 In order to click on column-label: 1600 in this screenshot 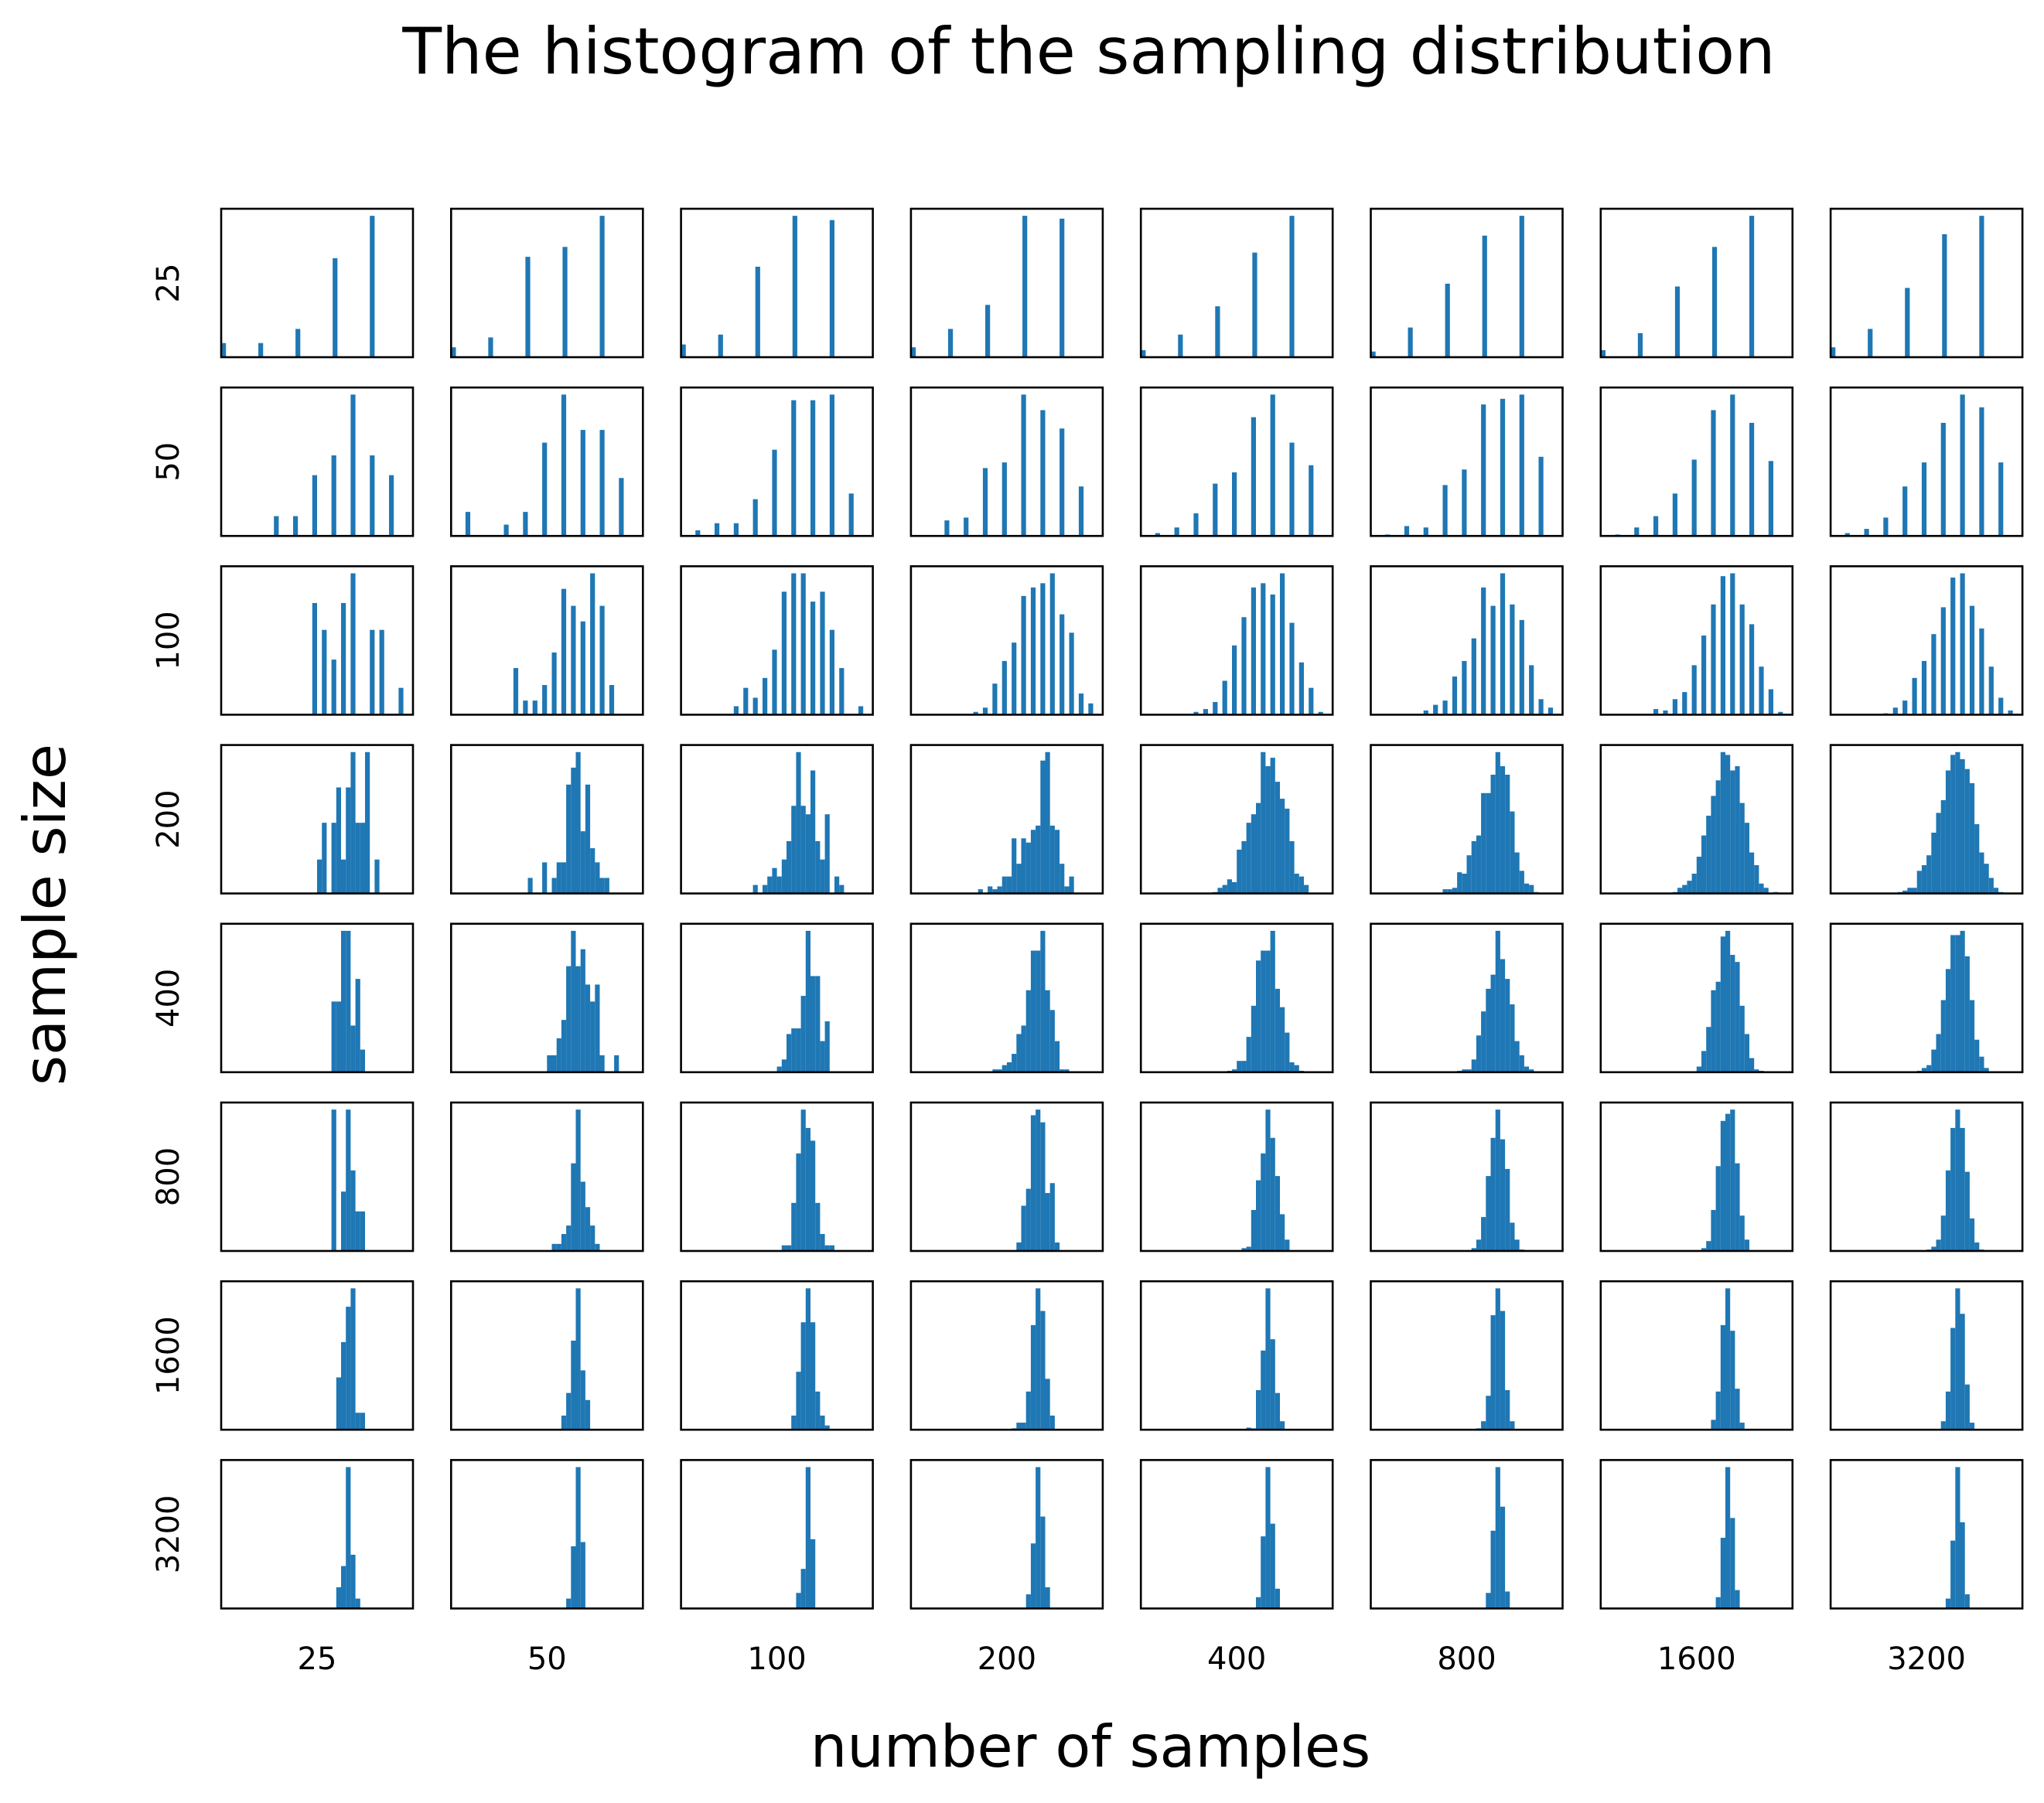, I will do `click(1697, 1659)`.